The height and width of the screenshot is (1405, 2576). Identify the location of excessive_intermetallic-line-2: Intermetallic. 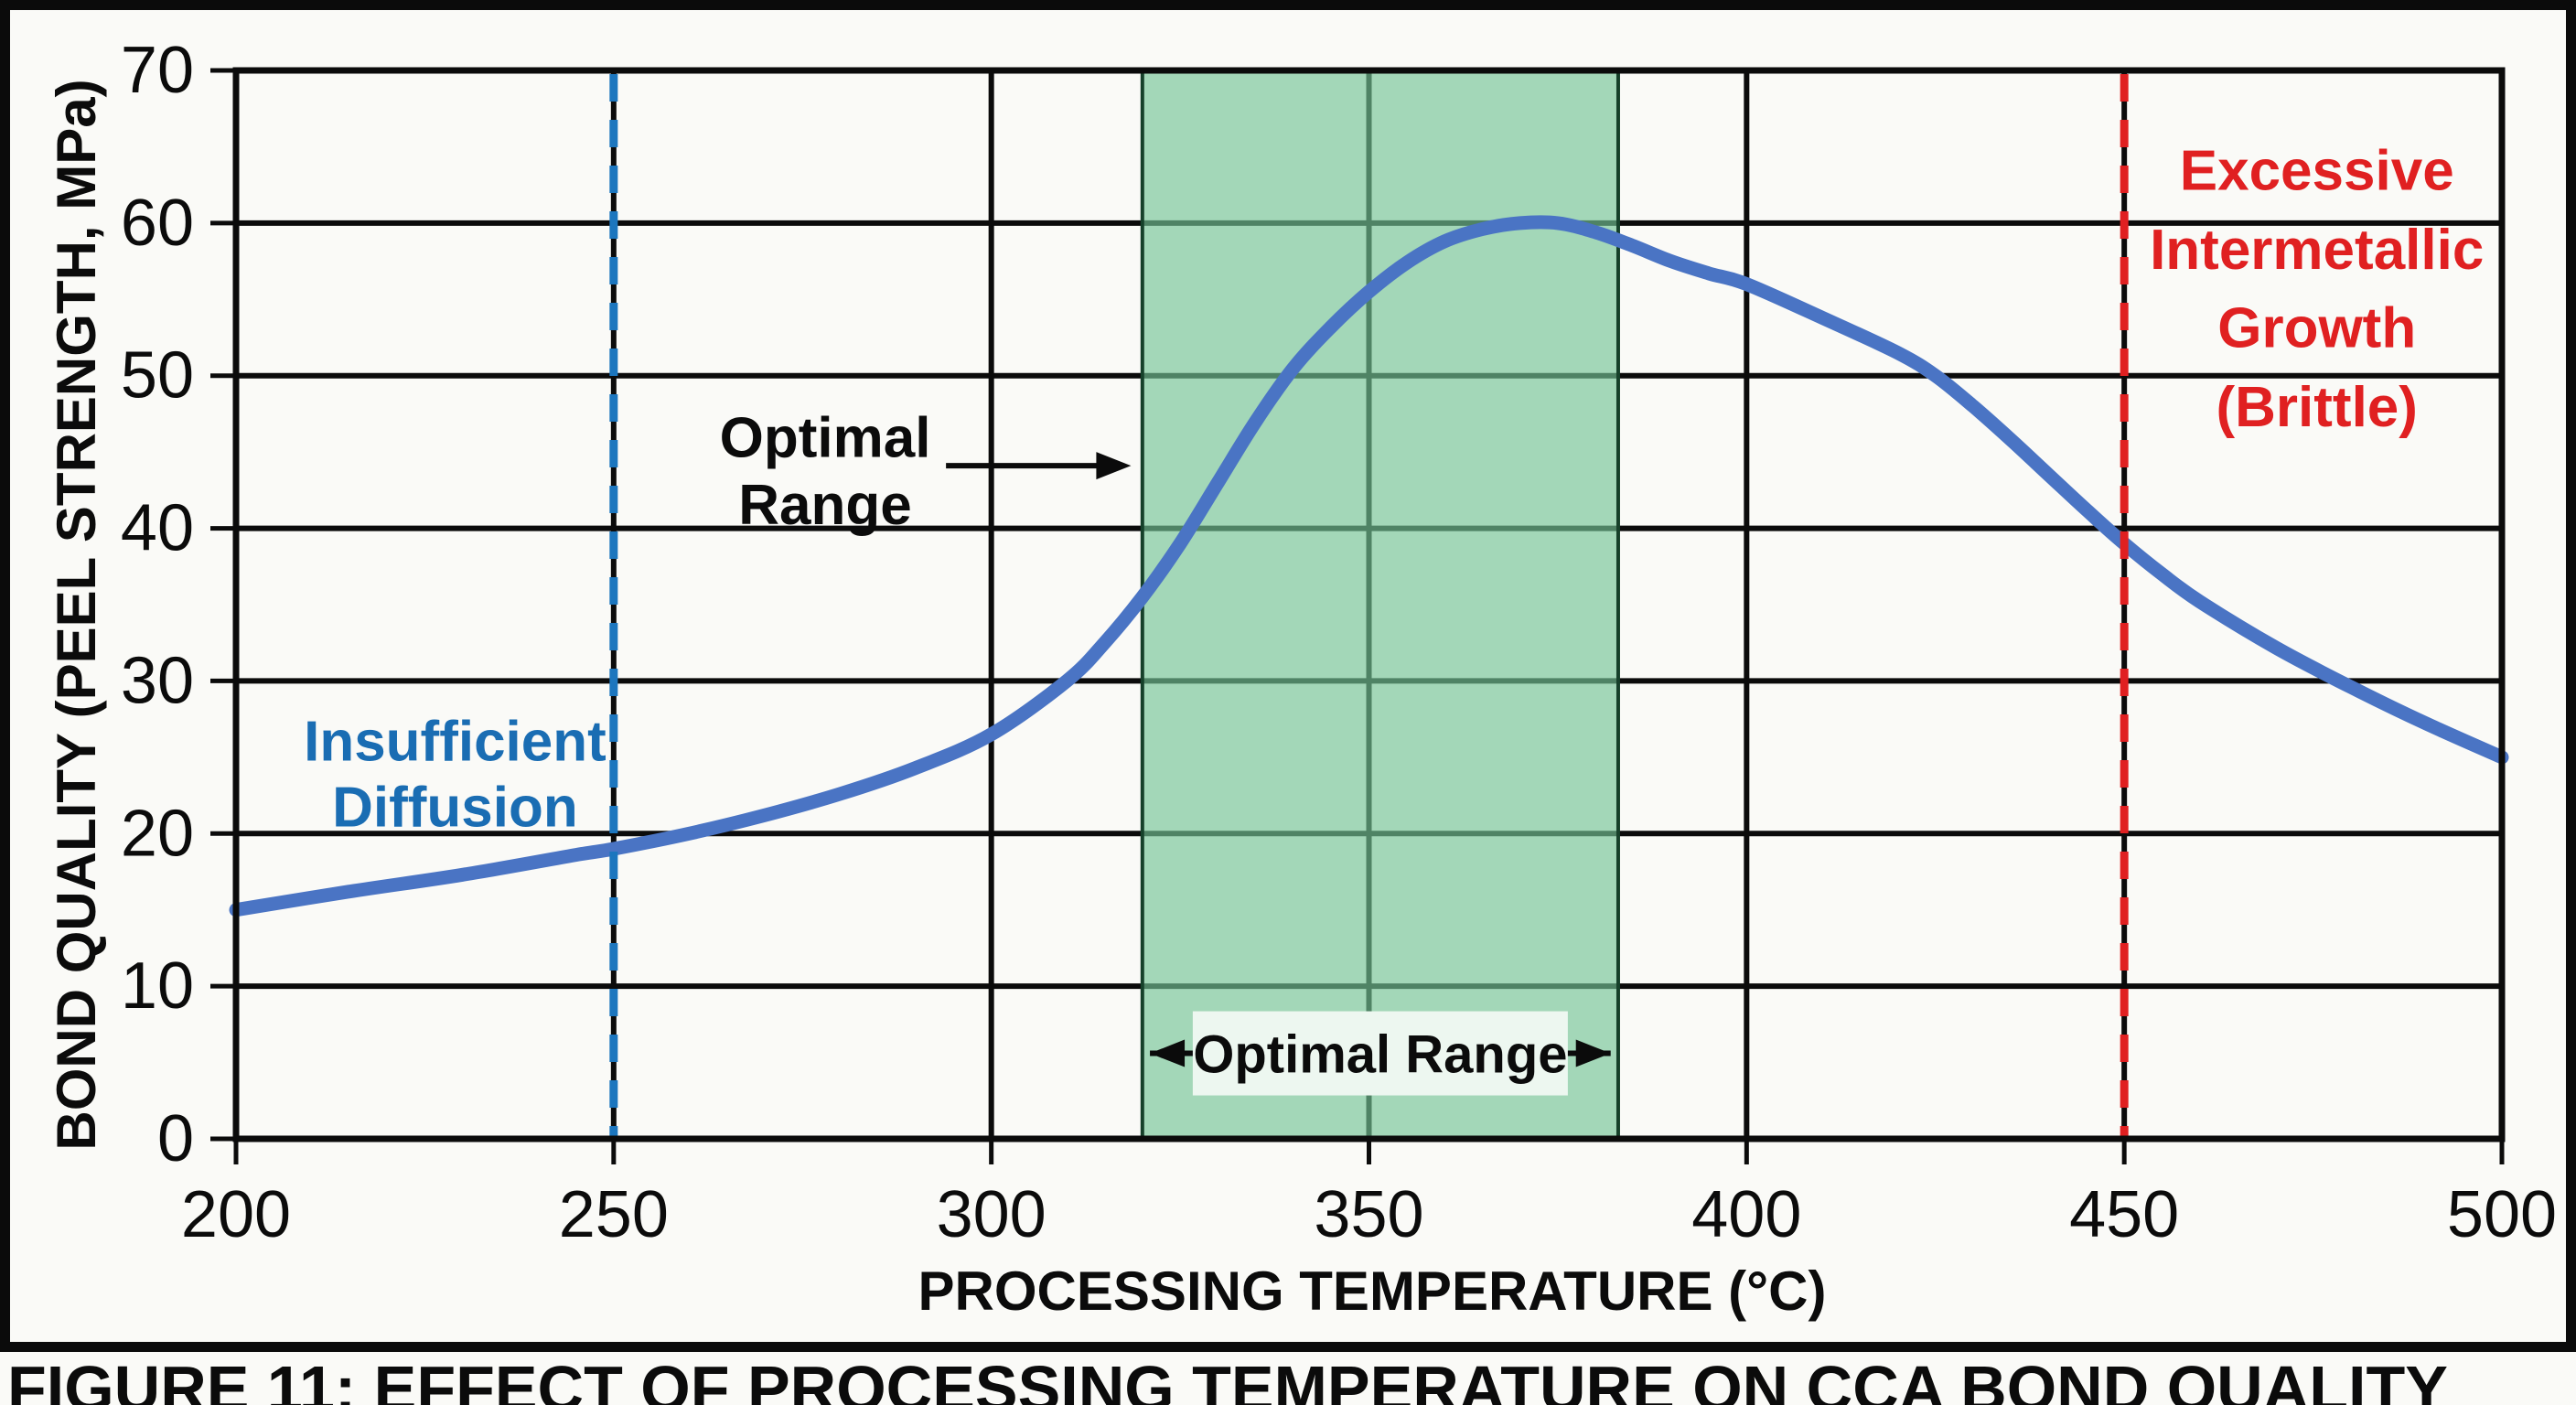
(2317, 251).